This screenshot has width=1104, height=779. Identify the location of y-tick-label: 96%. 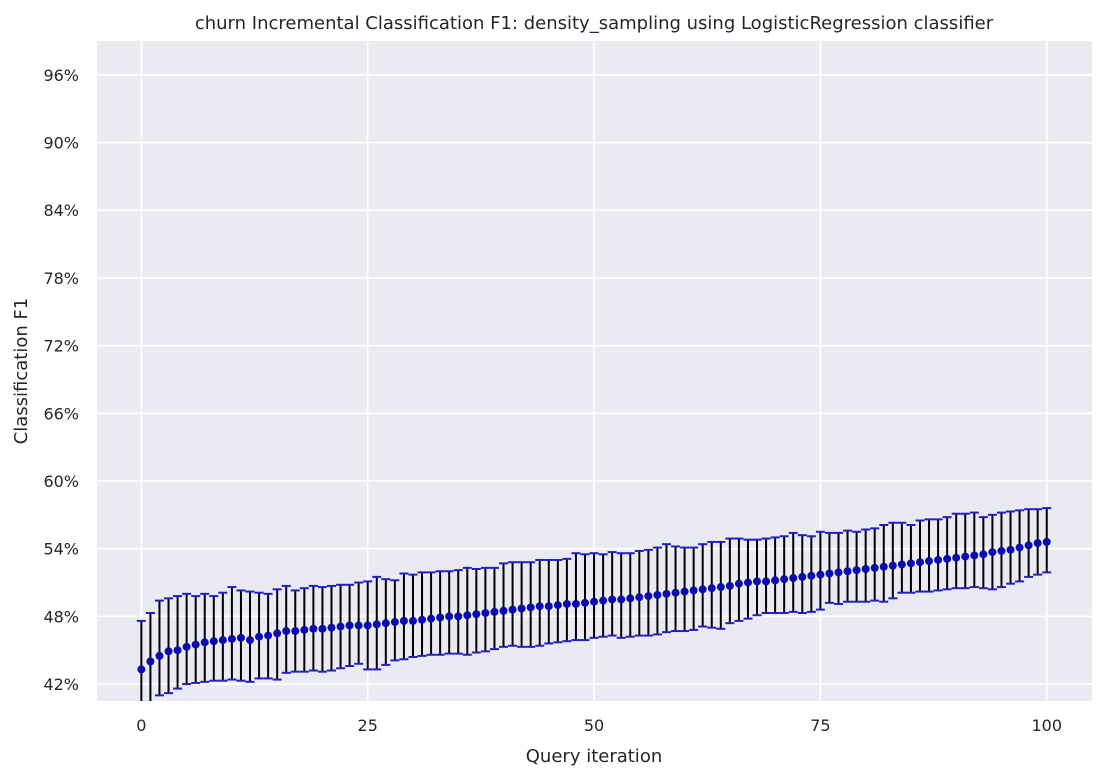
(61, 75).